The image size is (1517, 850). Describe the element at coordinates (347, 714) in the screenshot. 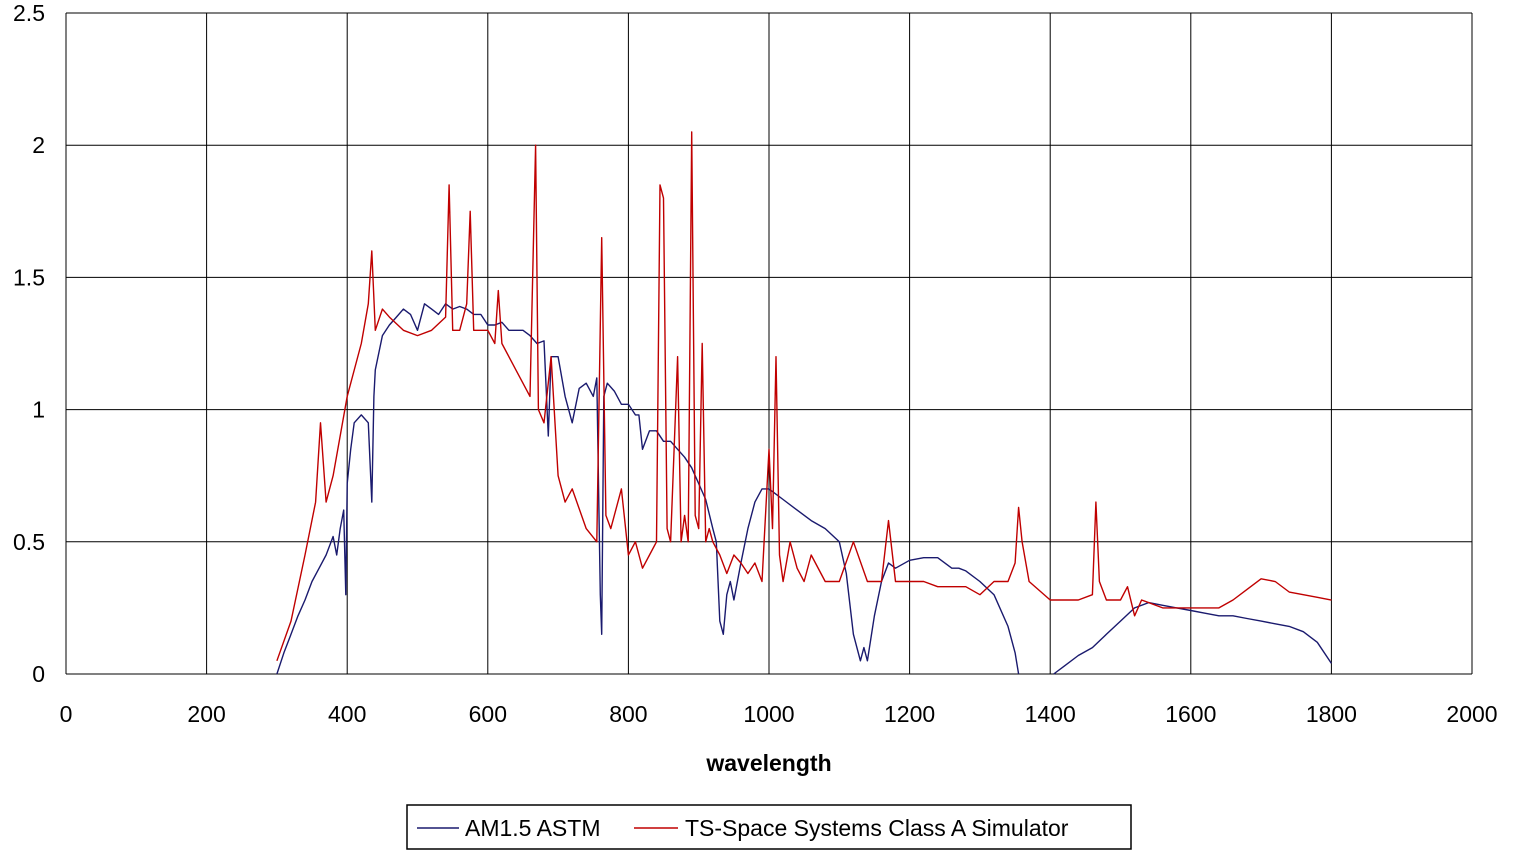

I see `x-tick-label: 400` at that location.